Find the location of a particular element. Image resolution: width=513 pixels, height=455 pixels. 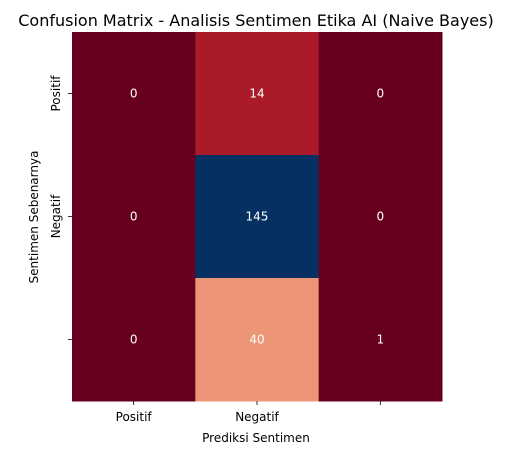

cell-value-label: 40 is located at coordinates (256, 340).